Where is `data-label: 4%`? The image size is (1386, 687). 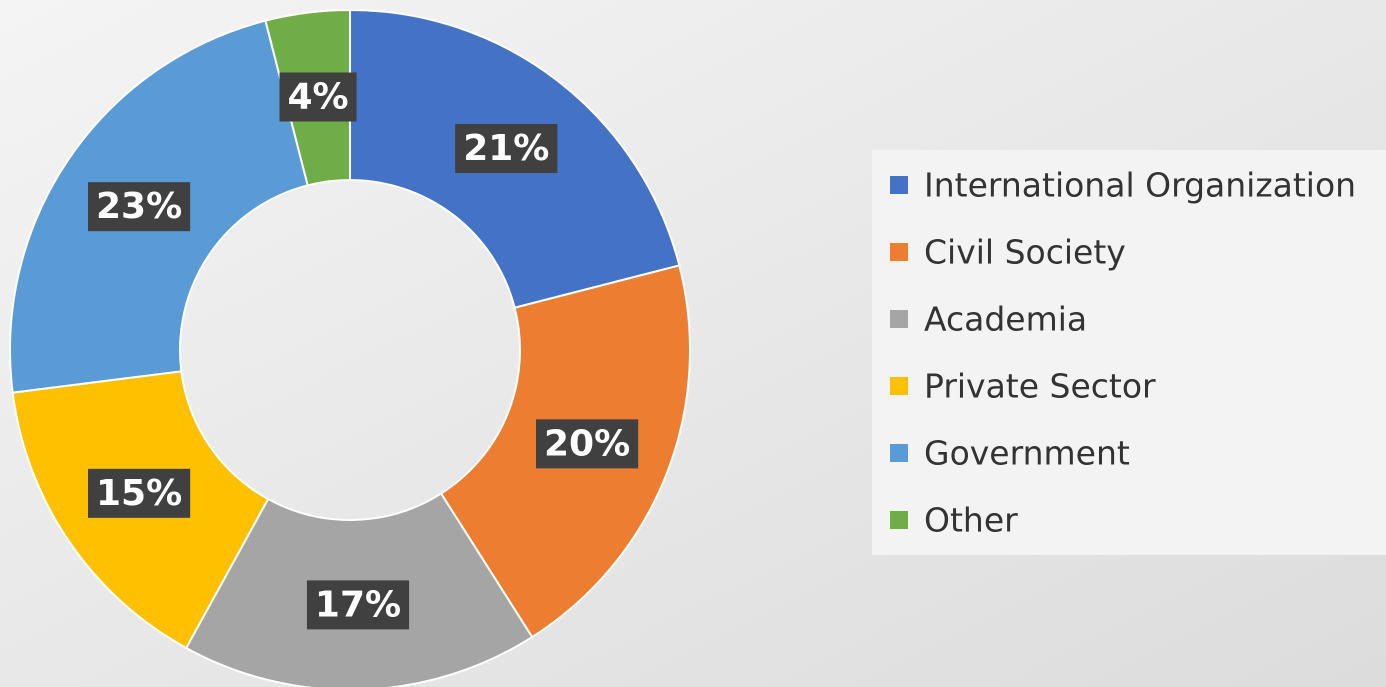
data-label: 4% is located at coordinates (317, 97).